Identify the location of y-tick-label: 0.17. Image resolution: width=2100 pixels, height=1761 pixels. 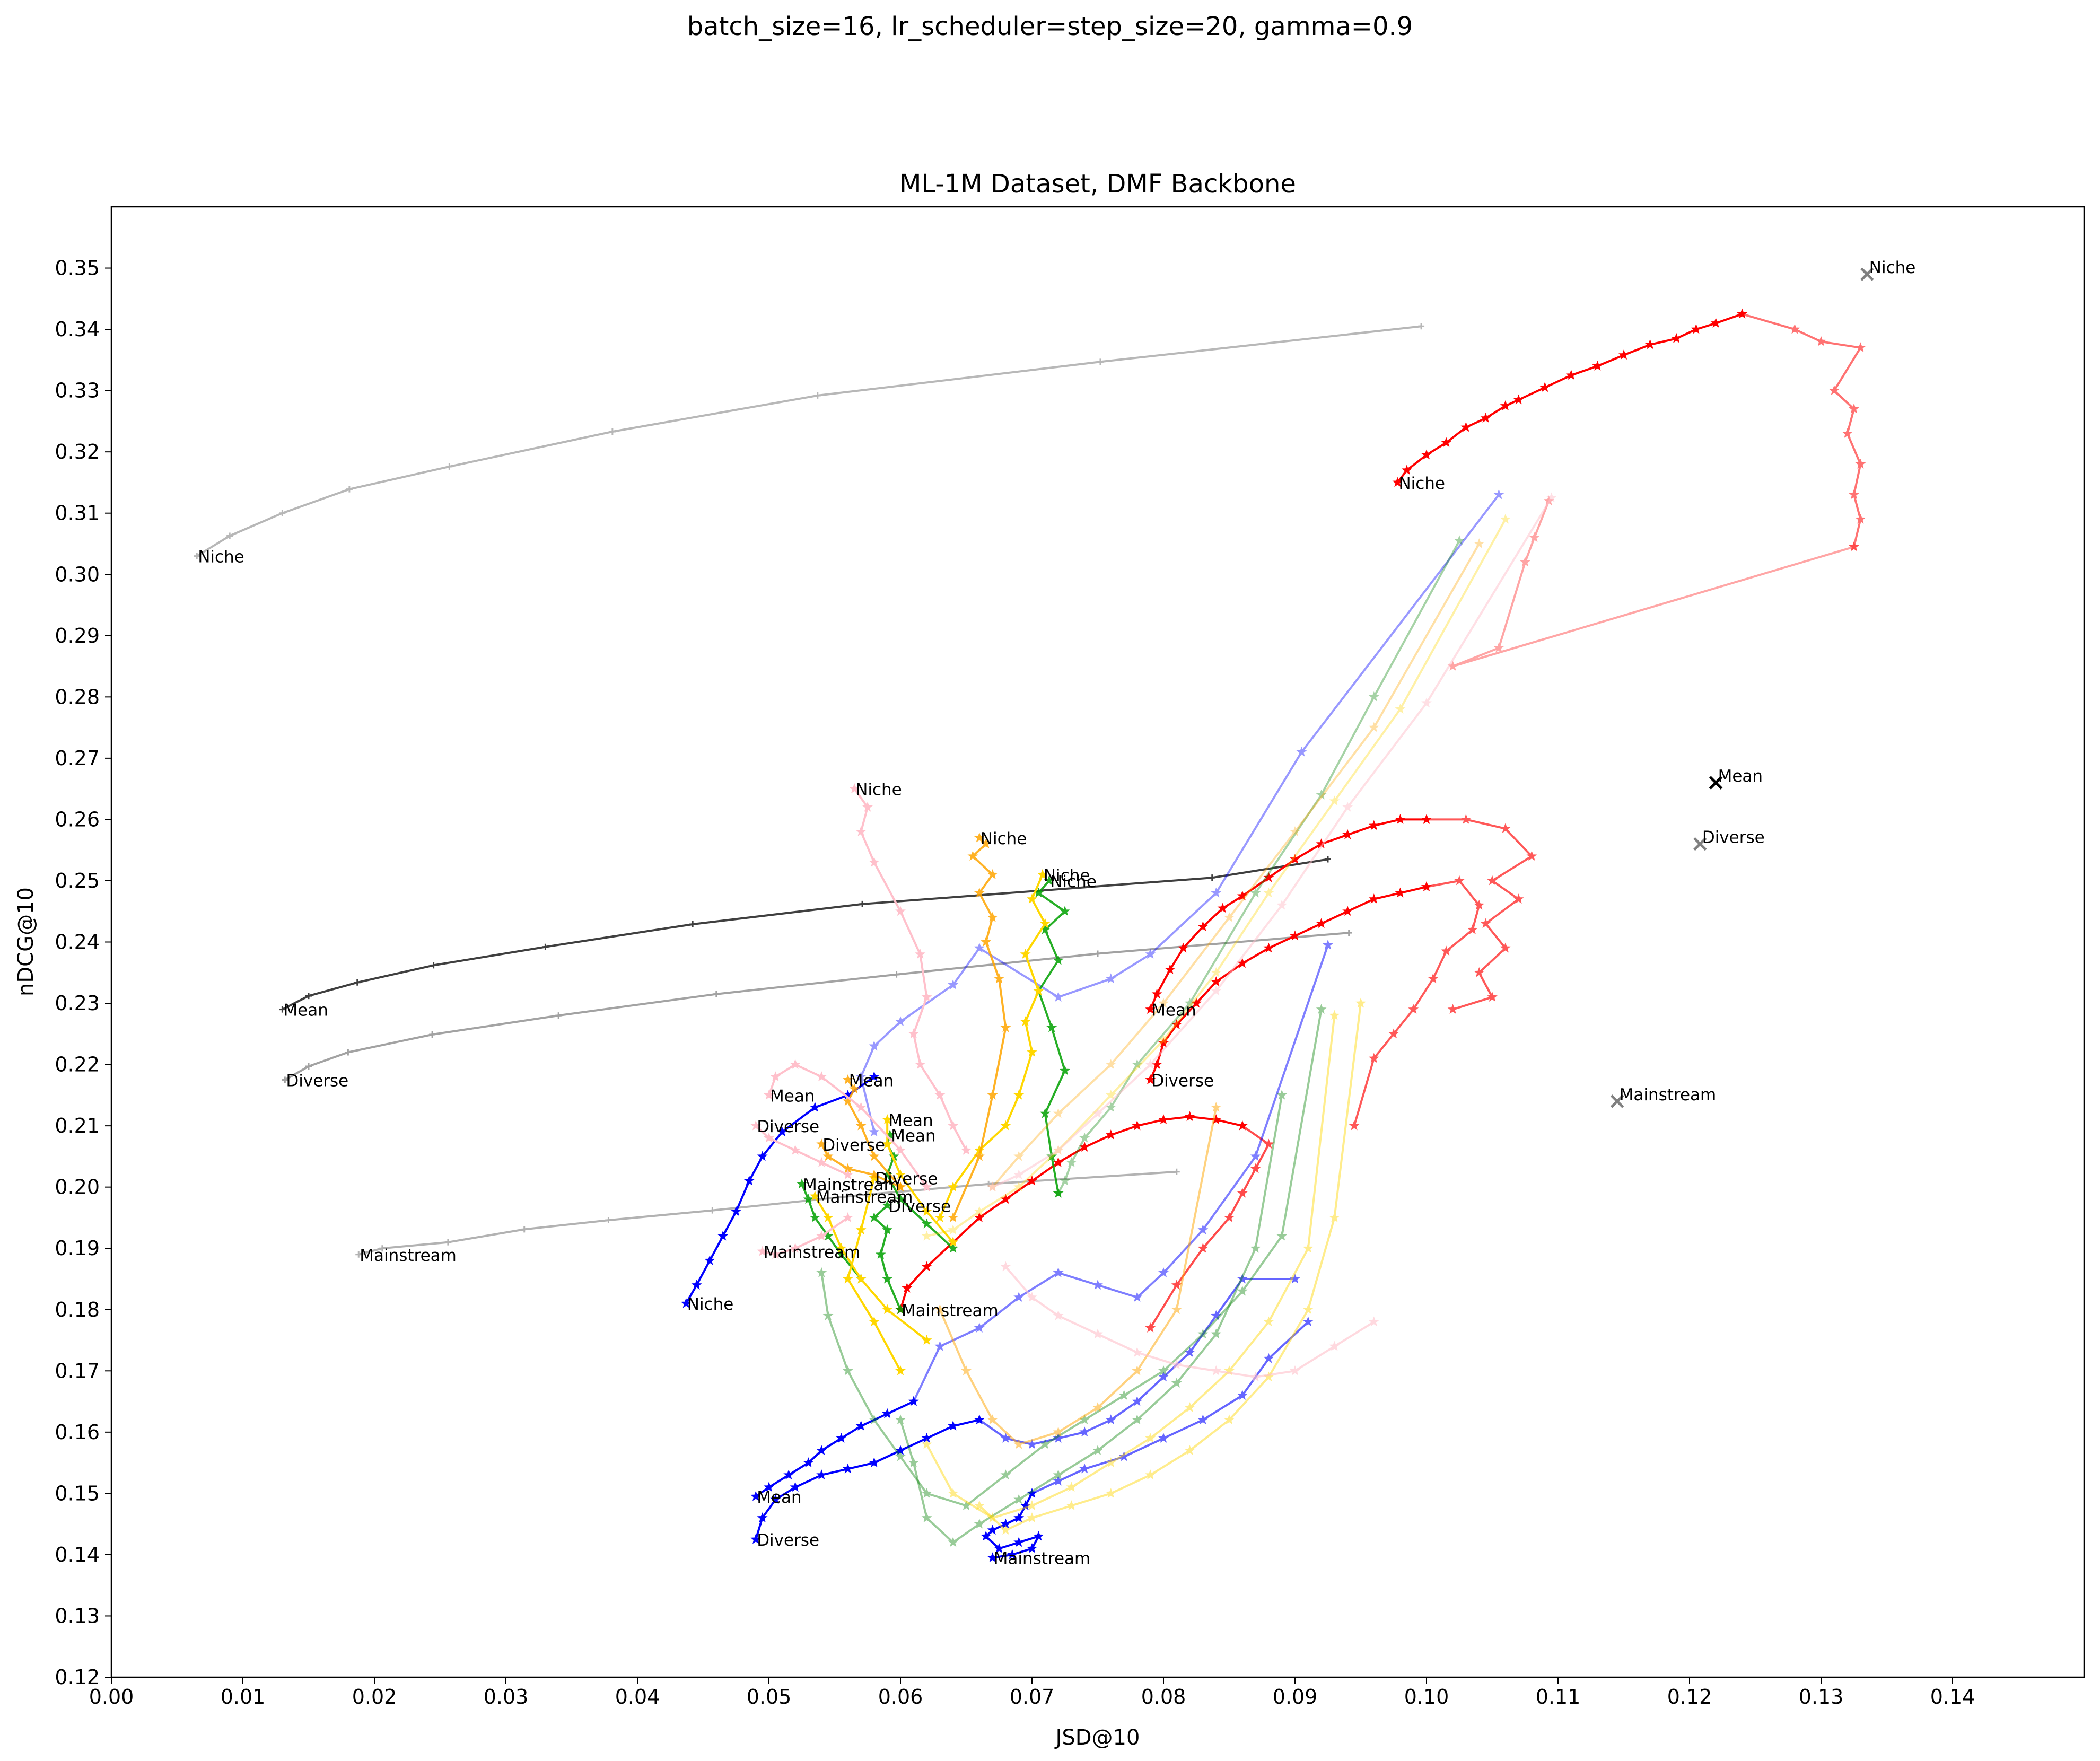
(77, 1370).